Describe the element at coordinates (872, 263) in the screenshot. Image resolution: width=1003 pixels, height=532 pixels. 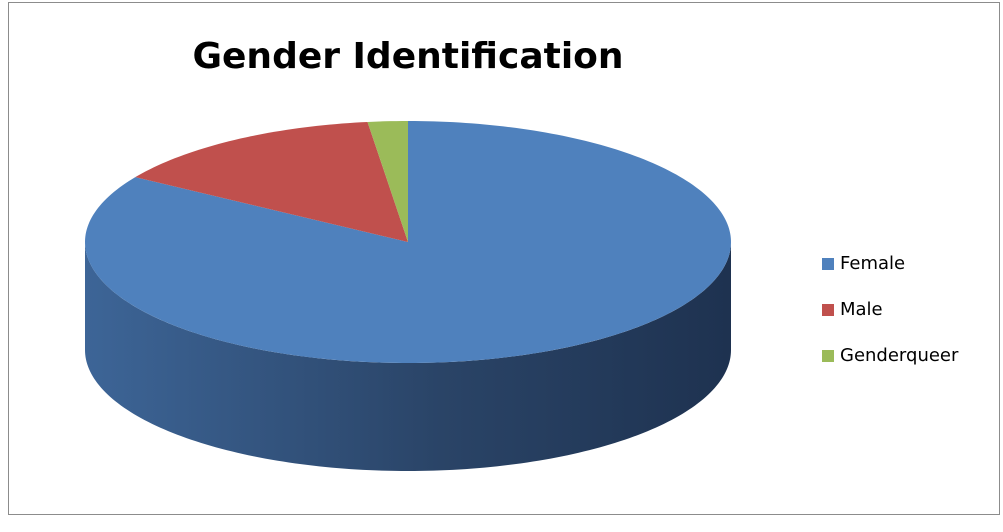
I see `legend-label: Female` at that location.